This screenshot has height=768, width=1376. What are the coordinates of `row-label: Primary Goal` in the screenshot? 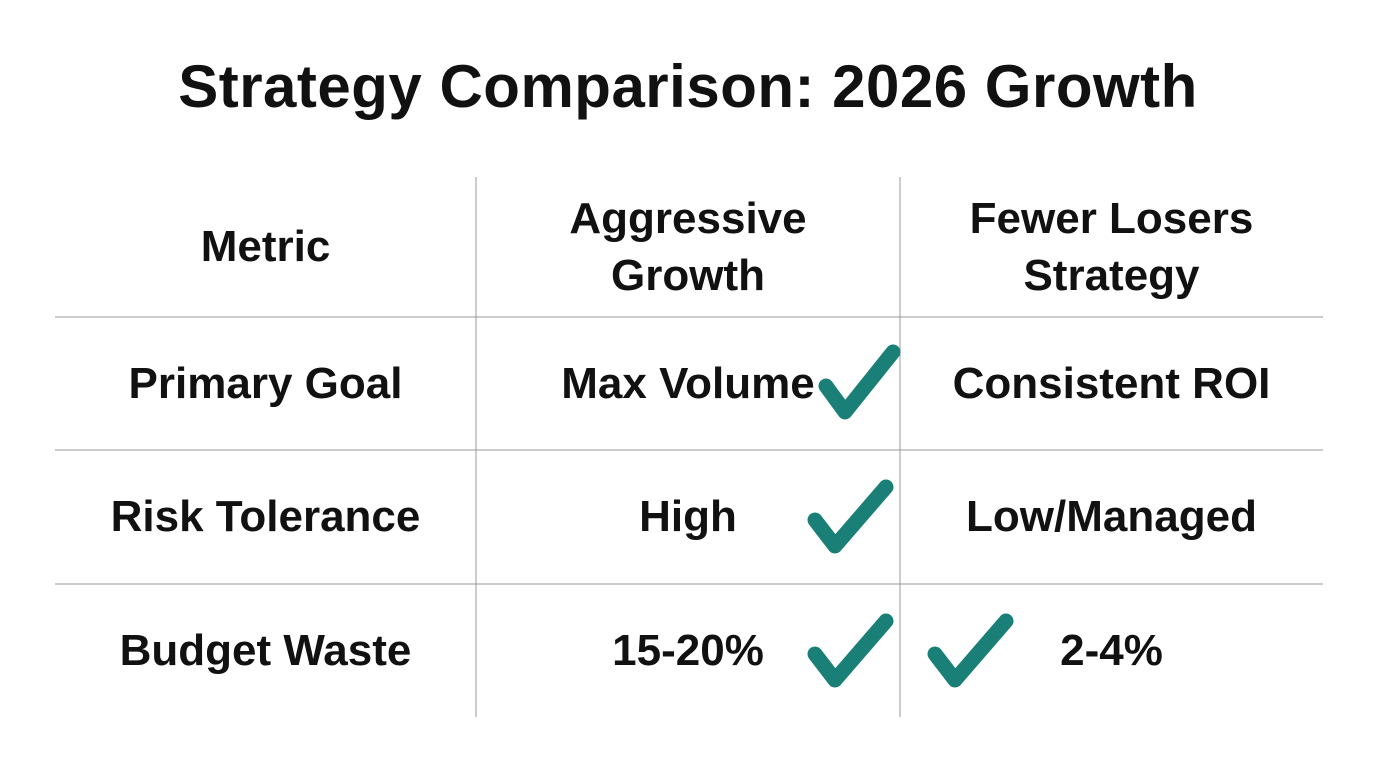 It's located at (265, 383).